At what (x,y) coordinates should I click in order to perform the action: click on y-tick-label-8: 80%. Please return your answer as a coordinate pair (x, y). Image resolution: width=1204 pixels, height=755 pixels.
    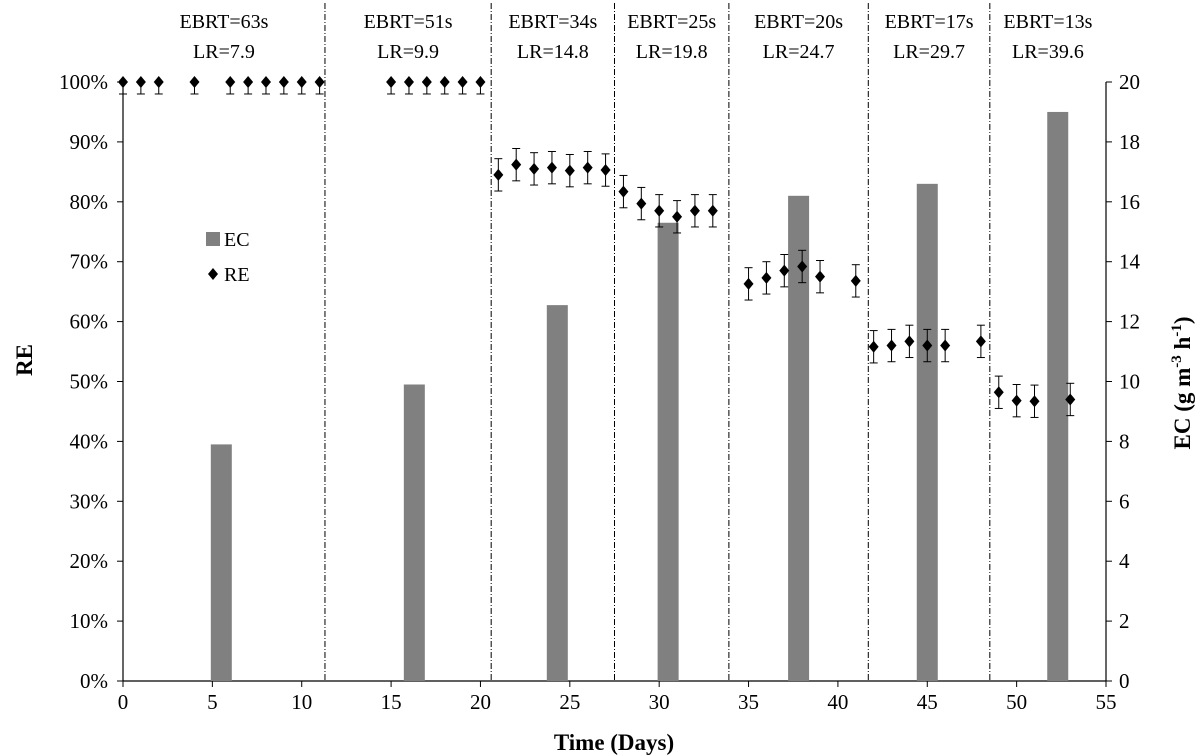
    Looking at the image, I should click on (89, 202).